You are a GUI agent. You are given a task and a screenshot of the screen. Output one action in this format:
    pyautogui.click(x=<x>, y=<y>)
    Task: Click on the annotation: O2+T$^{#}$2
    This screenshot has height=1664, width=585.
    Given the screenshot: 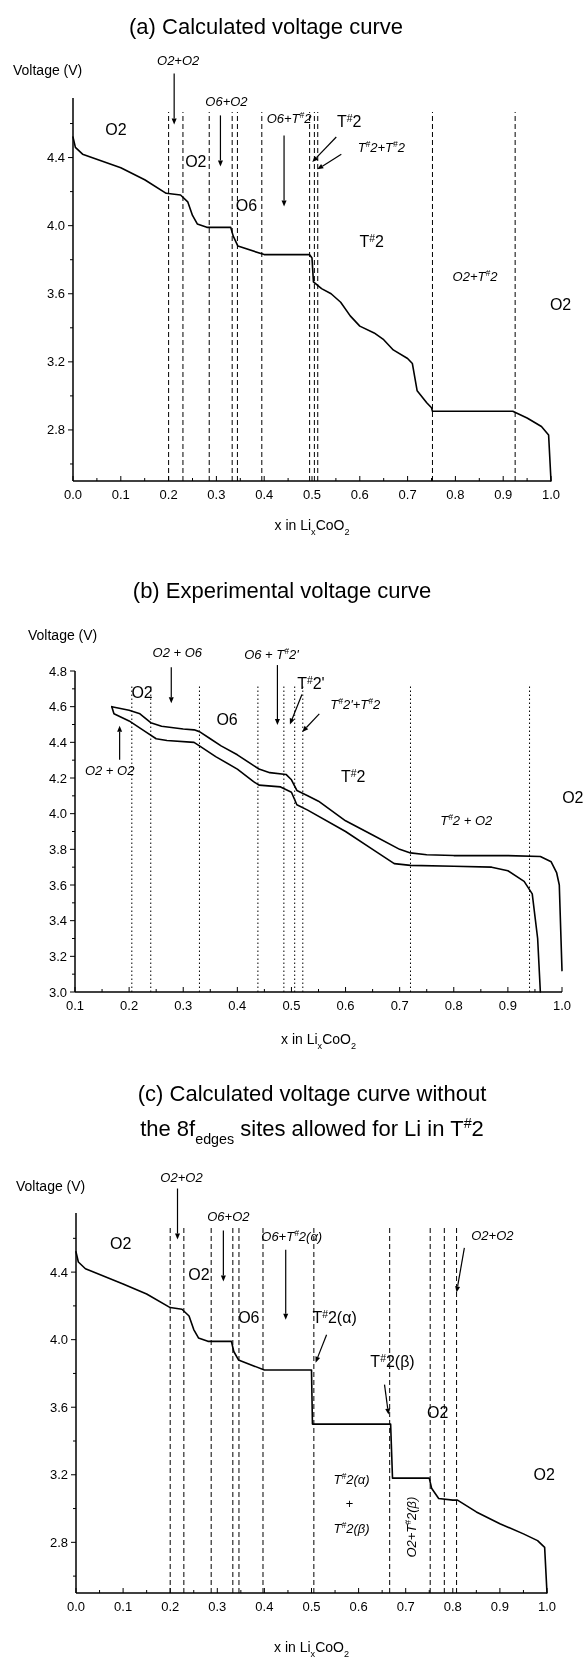 What is the action you would take?
    pyautogui.click(x=475, y=276)
    